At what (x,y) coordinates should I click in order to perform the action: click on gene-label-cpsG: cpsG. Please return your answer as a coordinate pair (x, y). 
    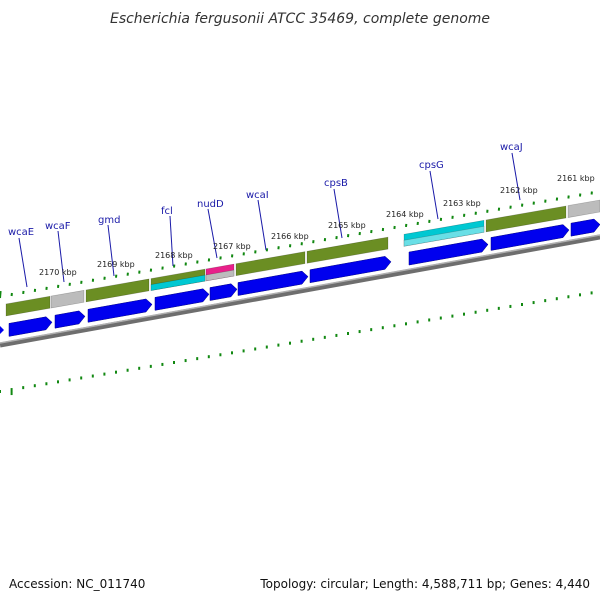
    Looking at the image, I should click on (431, 165).